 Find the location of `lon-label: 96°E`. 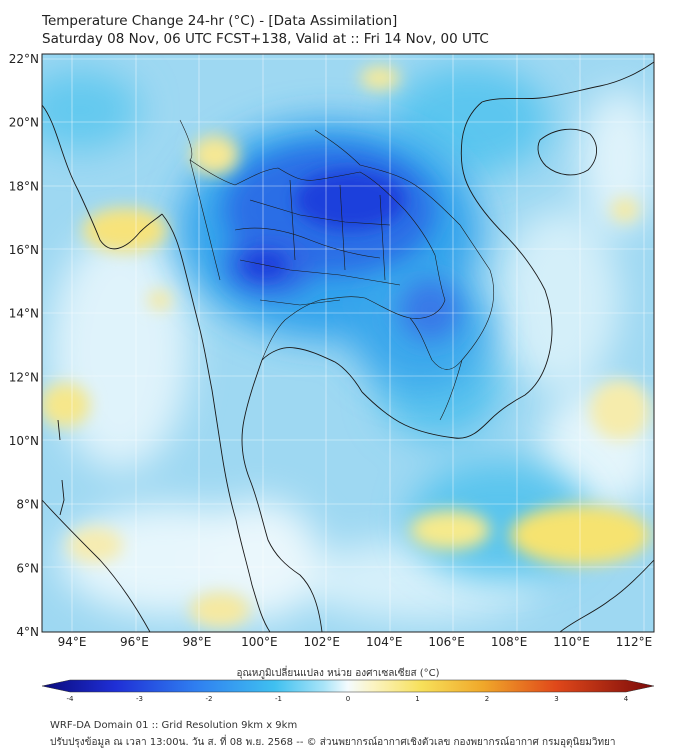

lon-label: 96°E is located at coordinates (134, 642).